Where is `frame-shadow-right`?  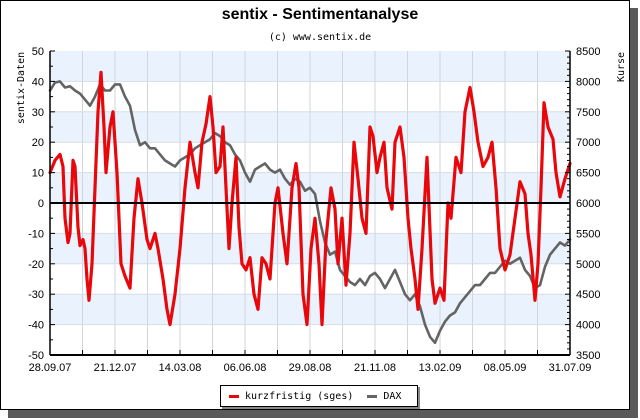 frame-shadow-right is located at coordinates (634, 213).